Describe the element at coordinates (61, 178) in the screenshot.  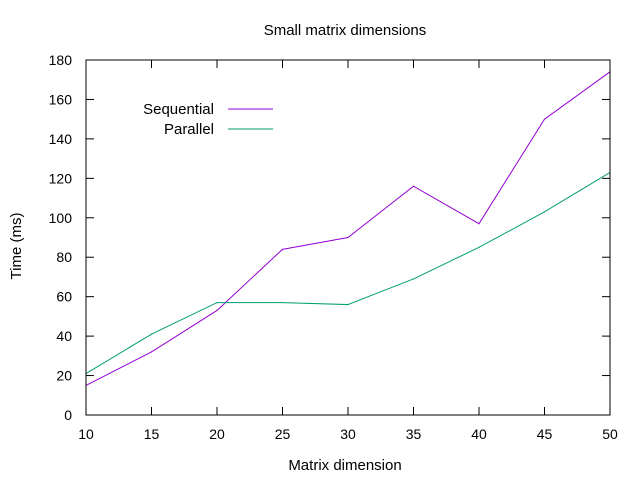
I see `y-tick-label: 120` at that location.